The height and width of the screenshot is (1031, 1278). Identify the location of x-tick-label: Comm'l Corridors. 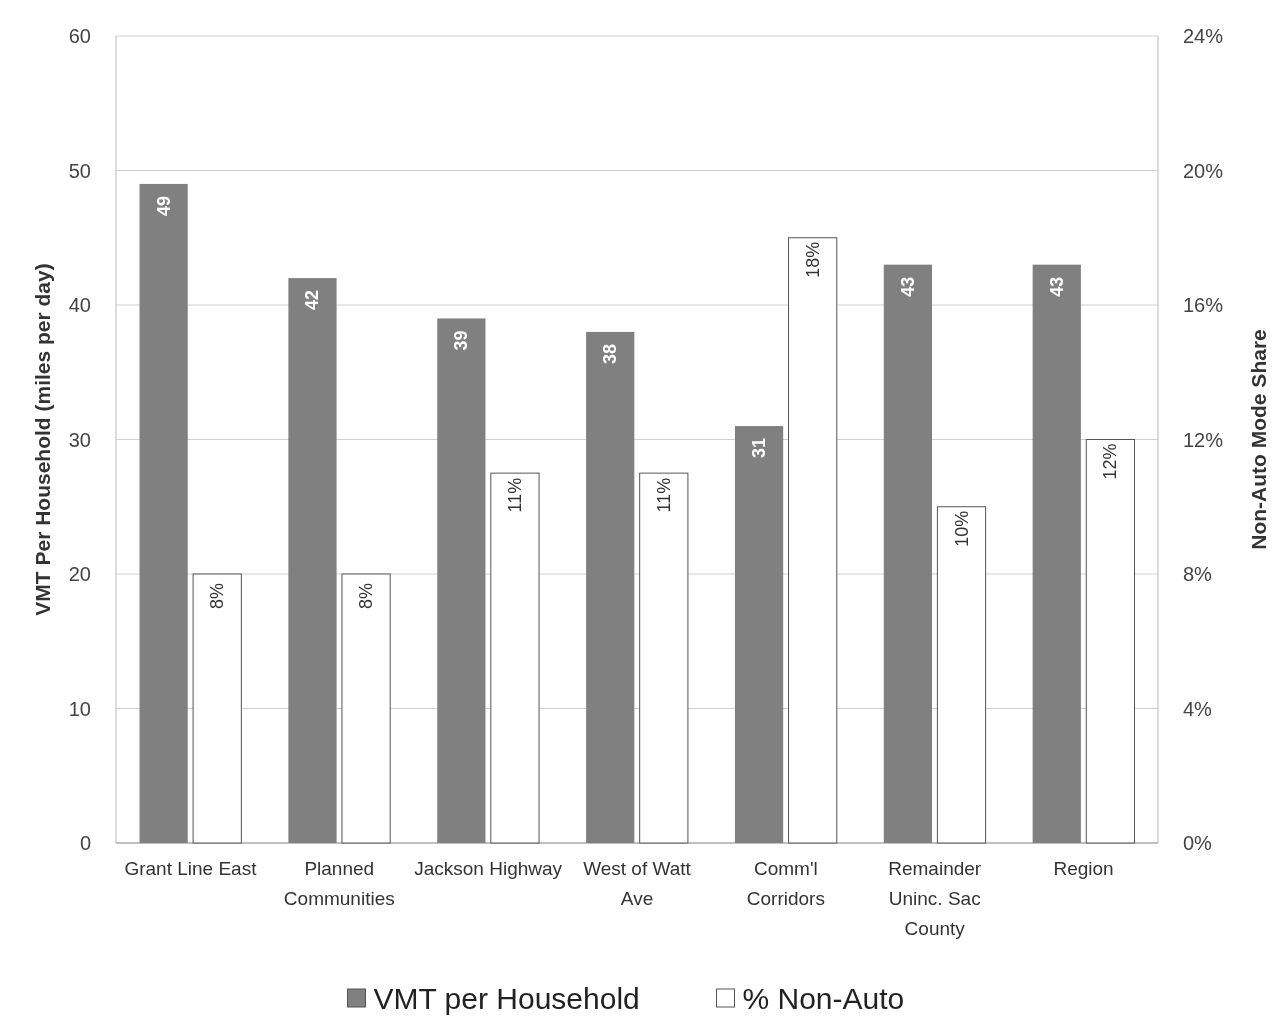
(785, 883).